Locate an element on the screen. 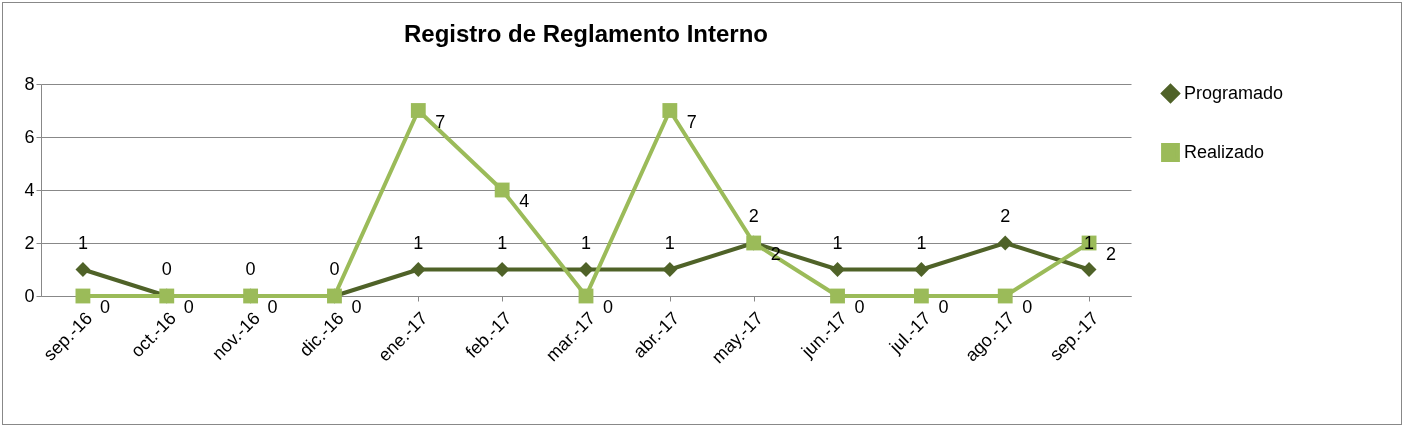 The width and height of the screenshot is (1406, 429). chart-title: Registro de Reglamento Interno is located at coordinates (586, 33).